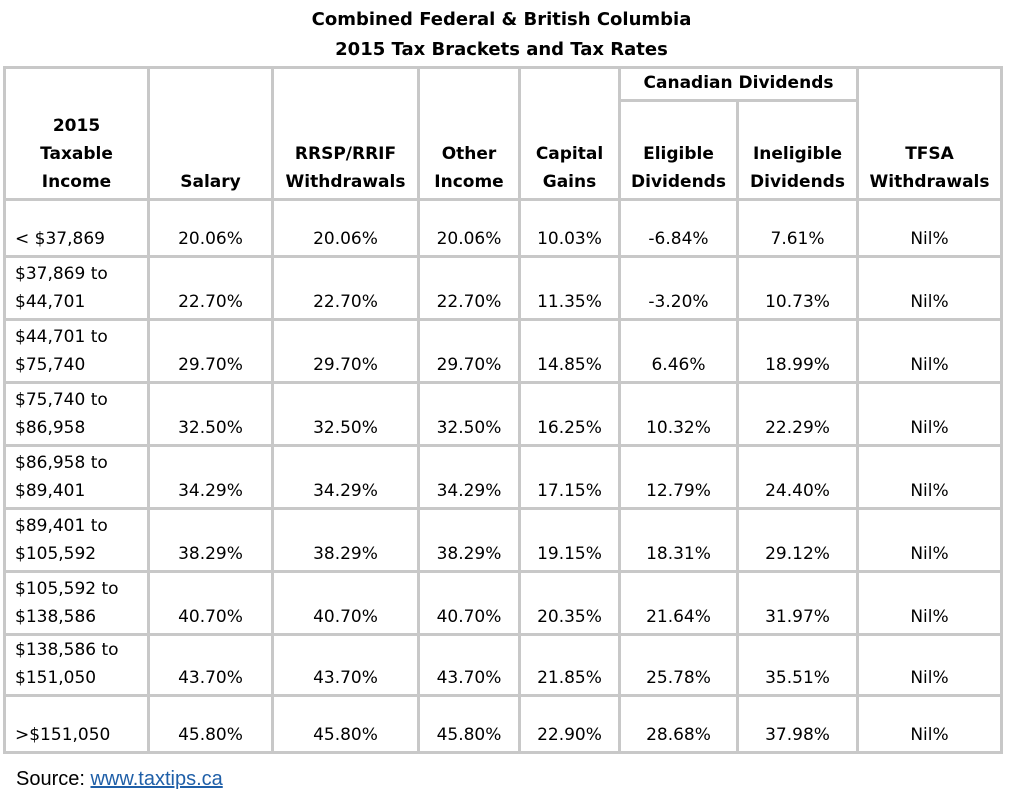  I want to click on other-income-rate-cell: 29.70%, so click(469, 351).